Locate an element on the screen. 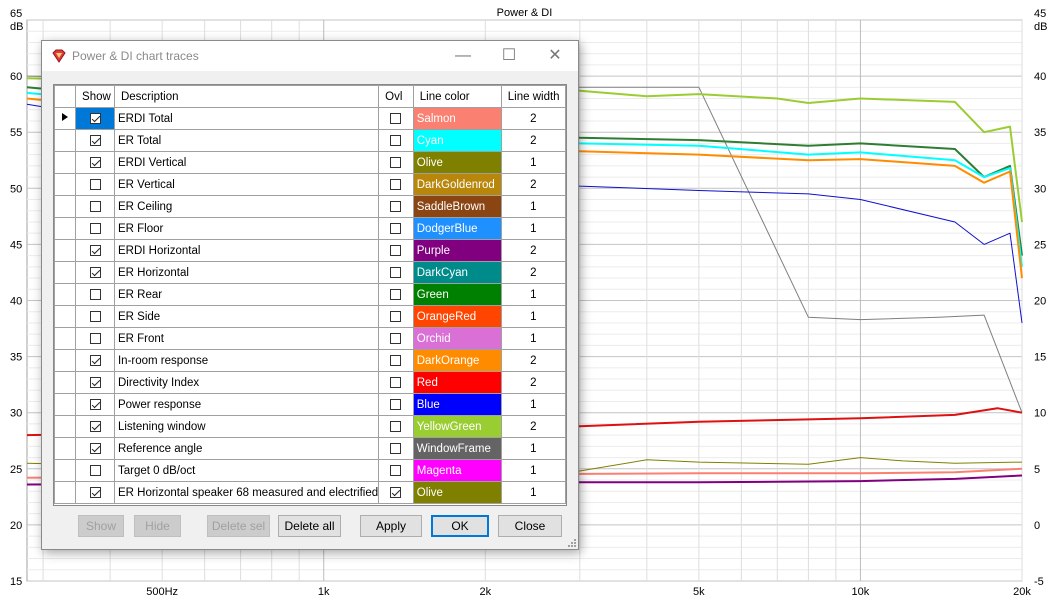 The image size is (1059, 615). table-row: In-room response DarkOrange 2 is located at coordinates (310, 360).